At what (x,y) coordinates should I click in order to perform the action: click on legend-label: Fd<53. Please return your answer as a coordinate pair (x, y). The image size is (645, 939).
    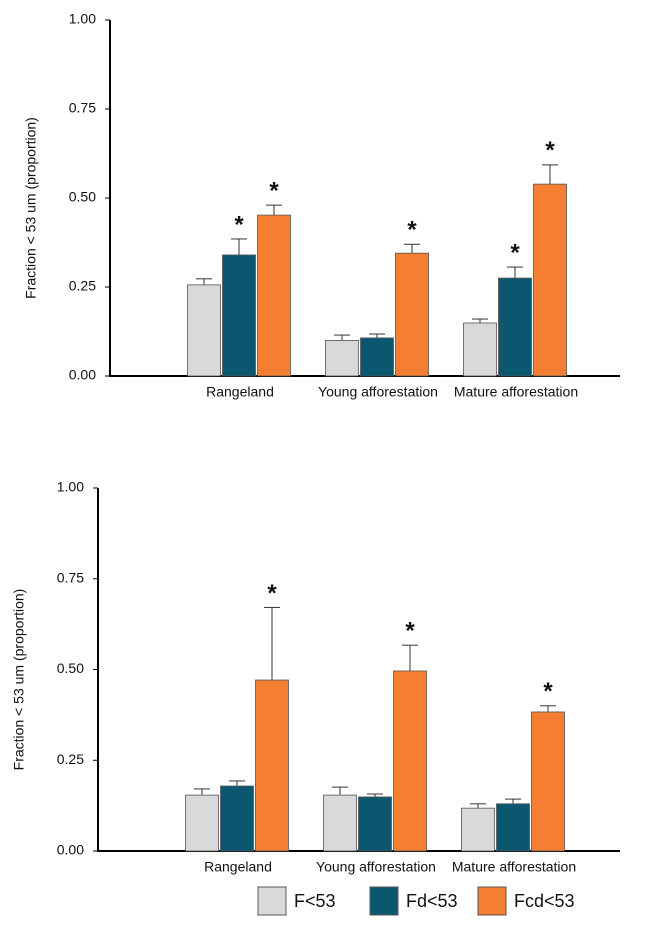
    Looking at the image, I should click on (432, 901).